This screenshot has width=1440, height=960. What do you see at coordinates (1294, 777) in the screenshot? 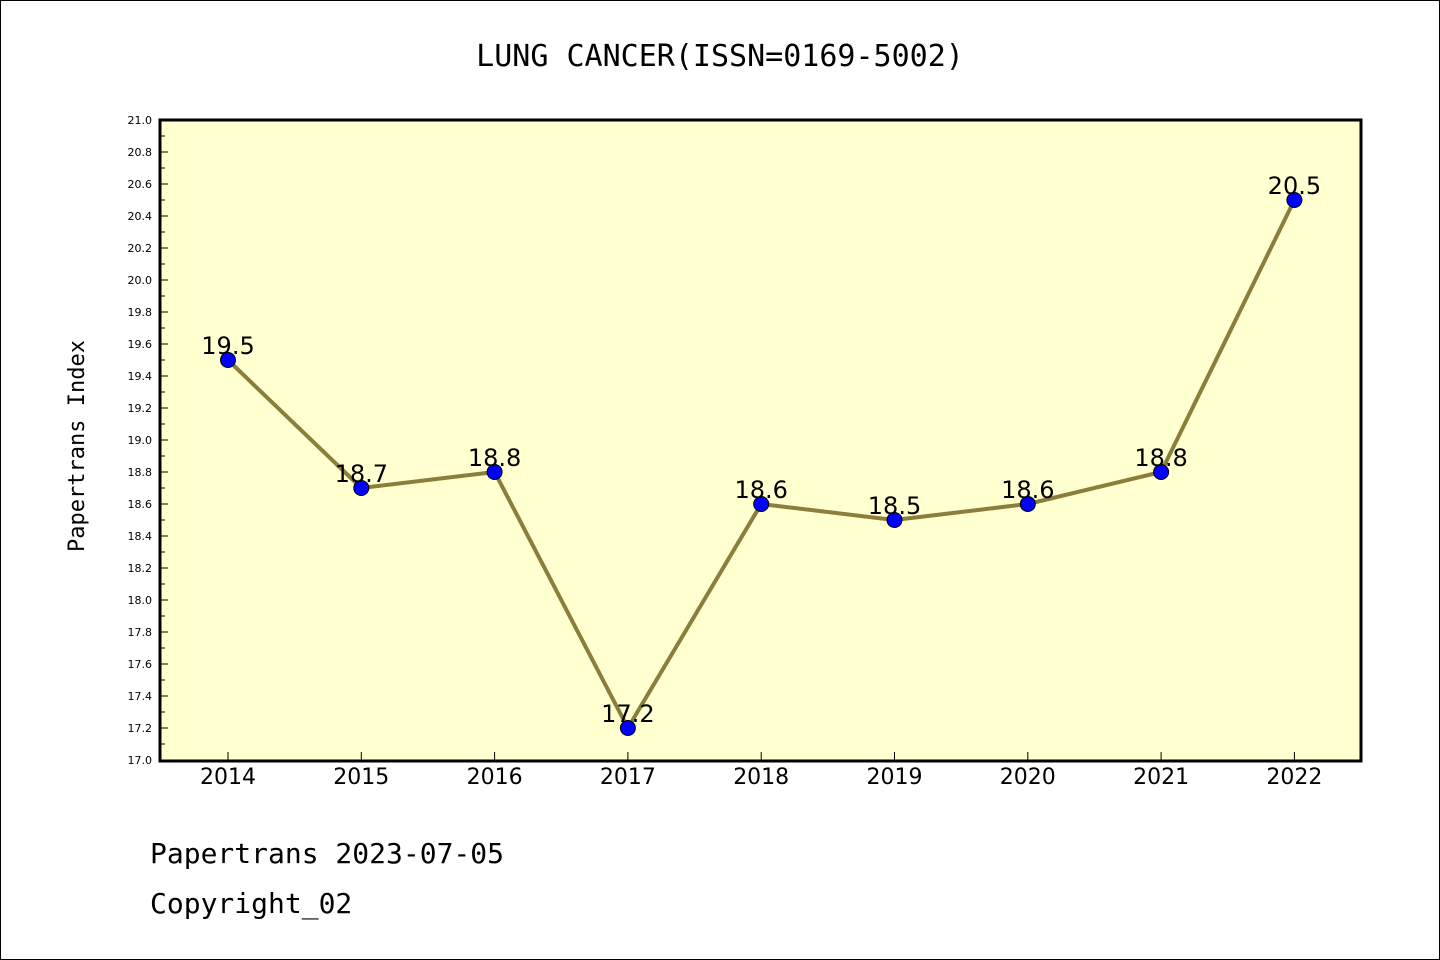
I see `x-tick-label: 2022` at bounding box center [1294, 777].